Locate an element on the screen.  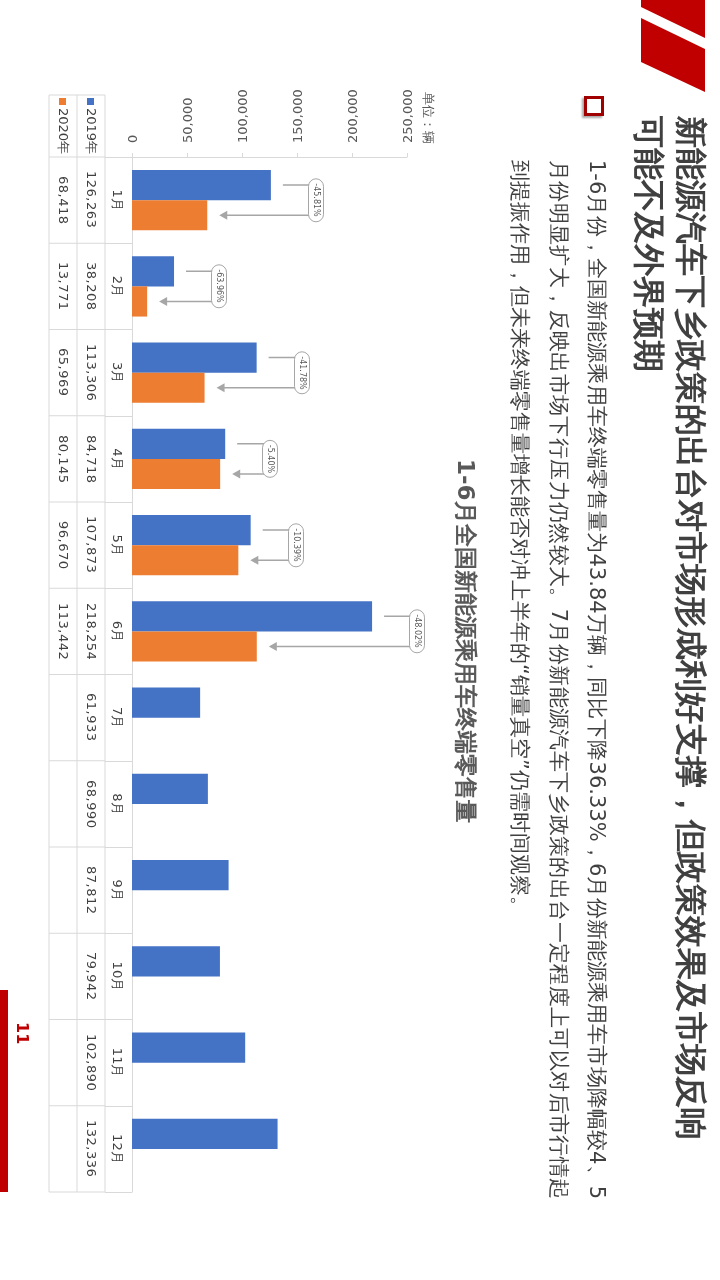
text: 新能源汽车下乡政策的出台对市场形成利好支撑，但政策效果及市场反响可能不及外界预期 is located at coordinates (670, 629).